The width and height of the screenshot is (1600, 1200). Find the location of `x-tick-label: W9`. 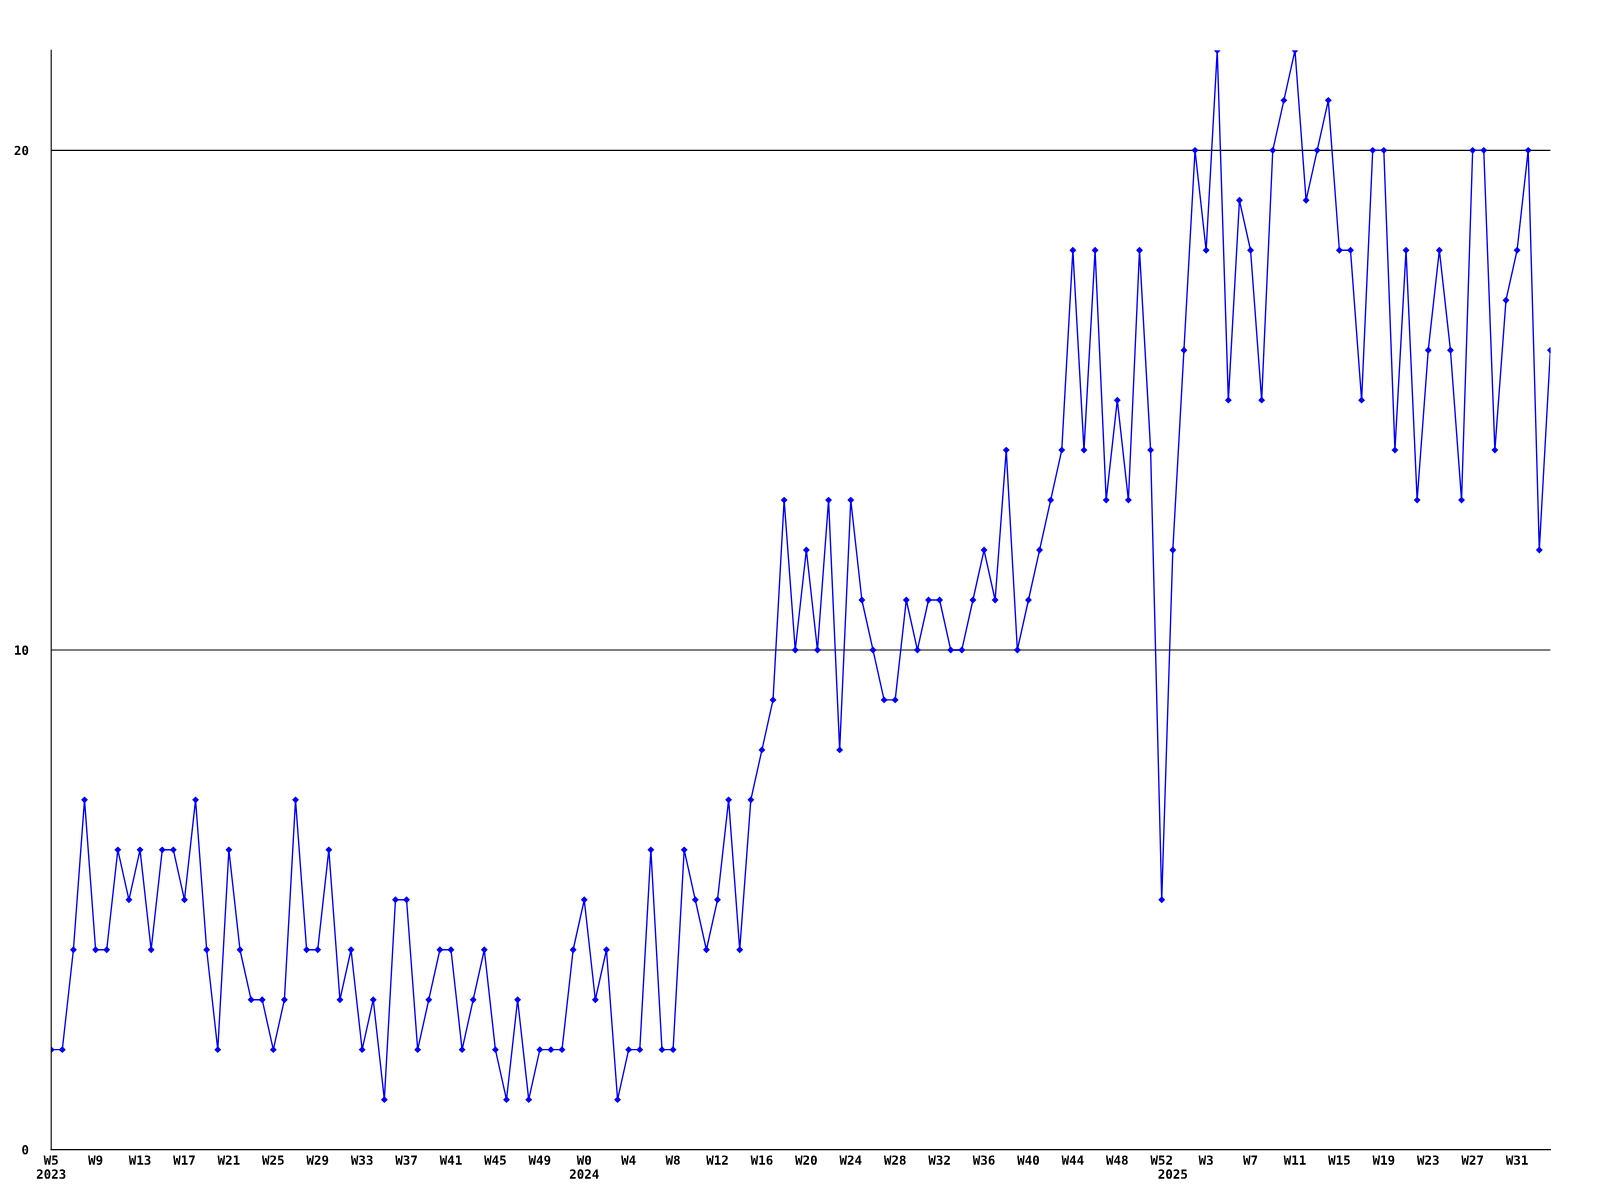

x-tick-label: W9 is located at coordinates (95, 1160).